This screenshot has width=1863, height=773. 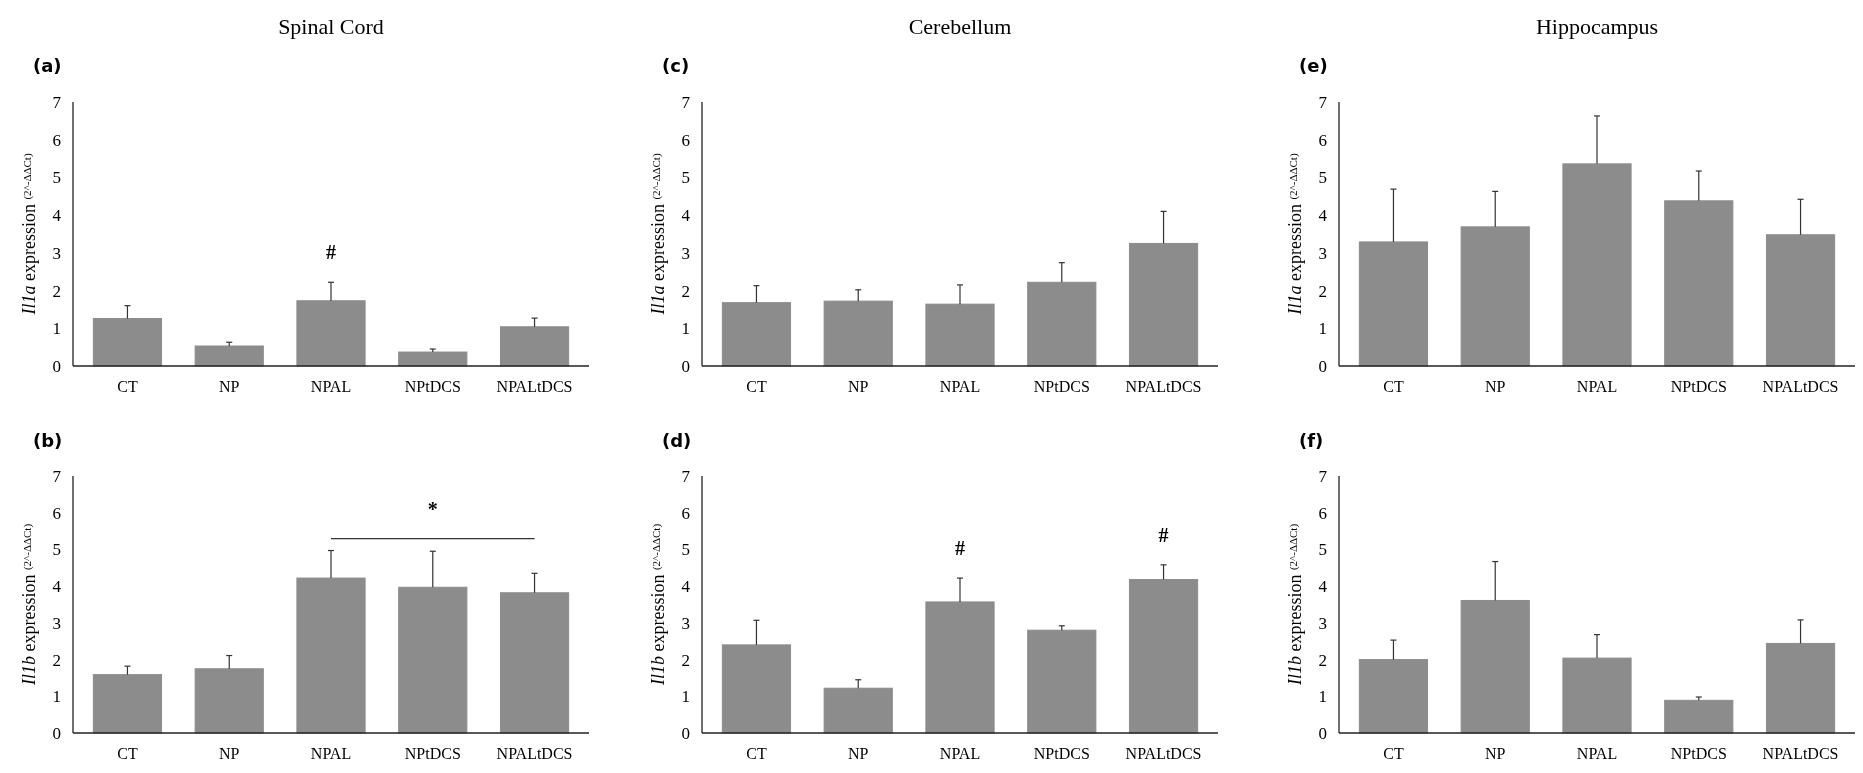 I want to click on chart-title: Hippocampus, so click(x=1597, y=26).